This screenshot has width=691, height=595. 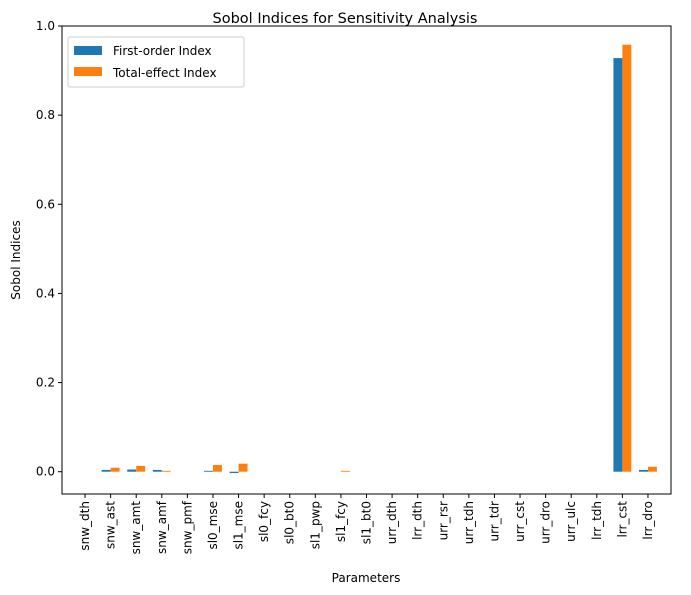 I want to click on legend-label-first-order: First-order Index, so click(x=162, y=51).